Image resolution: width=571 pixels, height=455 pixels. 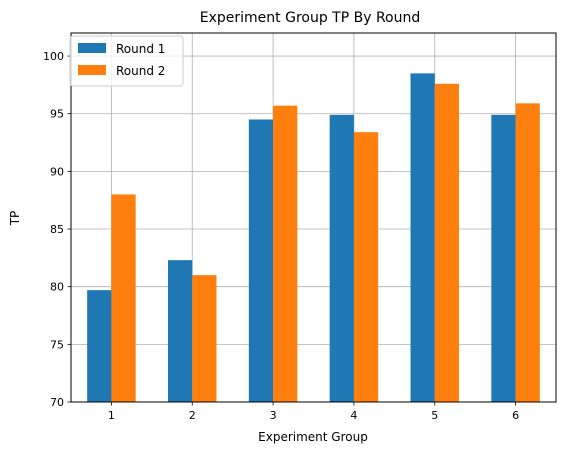 I want to click on legend: Round 1 Round 2, so click(x=126, y=61).